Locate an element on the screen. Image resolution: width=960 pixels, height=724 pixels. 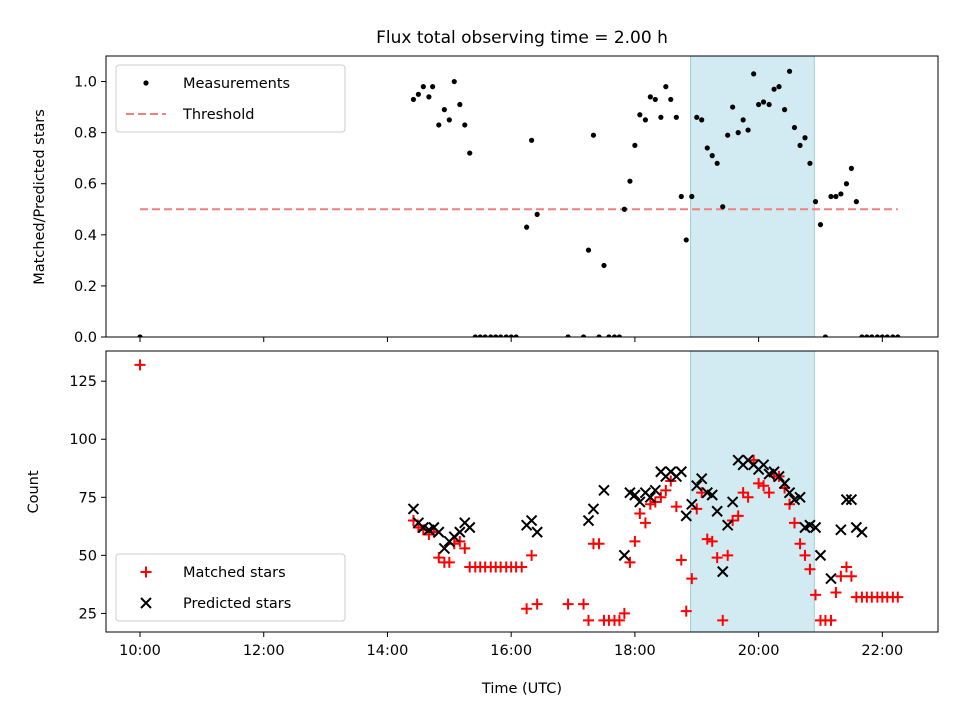
legend: Matched stars Predicted stars is located at coordinates (230, 587).